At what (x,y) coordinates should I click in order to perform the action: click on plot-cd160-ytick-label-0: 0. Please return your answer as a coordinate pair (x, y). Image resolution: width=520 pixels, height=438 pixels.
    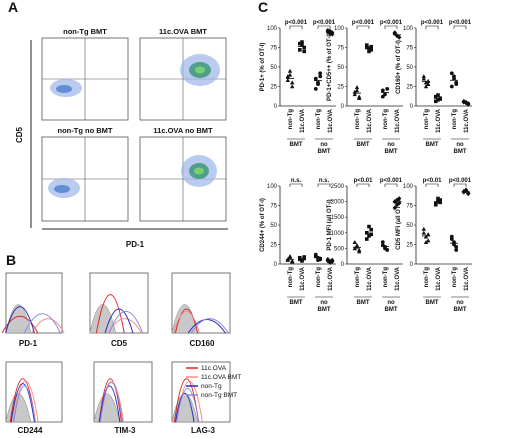
    Looking at the image, I should click on (412, 107).